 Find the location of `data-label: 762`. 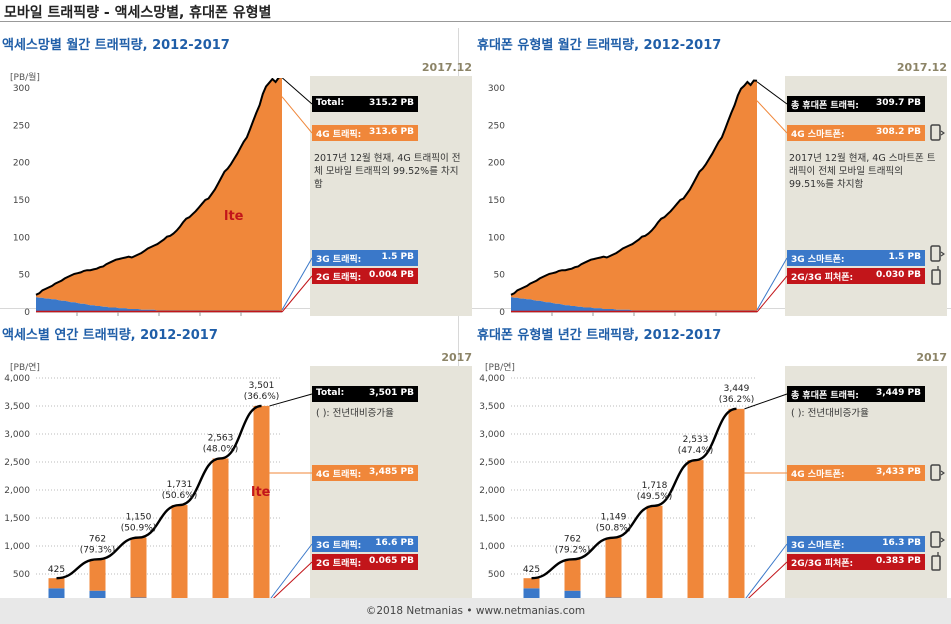

data-label: 762 is located at coordinates (572, 539).